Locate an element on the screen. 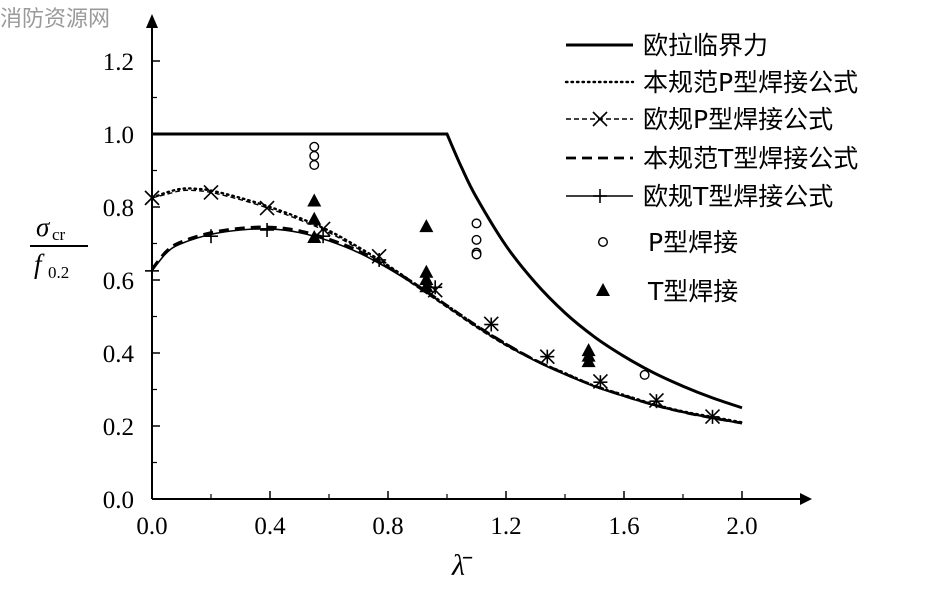  y-axis-label: σ cr f 0.2 is located at coordinates (59, 247).